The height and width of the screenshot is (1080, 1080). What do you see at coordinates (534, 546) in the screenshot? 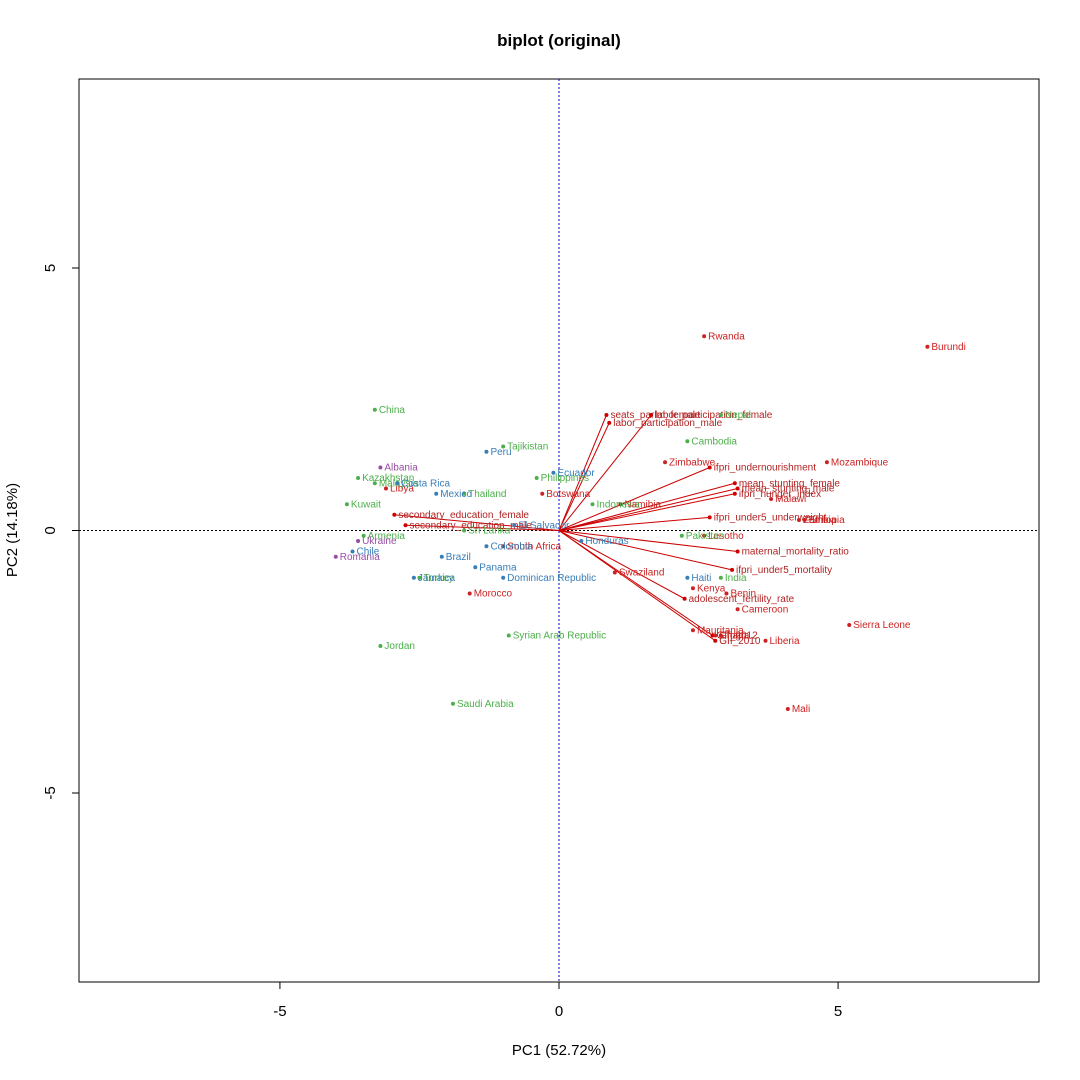
I see `score-point-label: South Africa` at bounding box center [534, 546].